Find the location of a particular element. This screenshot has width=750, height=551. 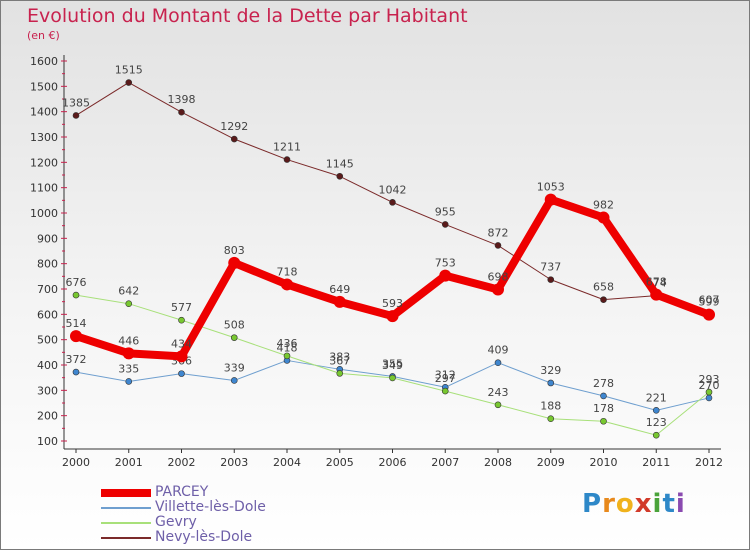

data-label-parcey: 434 is located at coordinates (181, 343).